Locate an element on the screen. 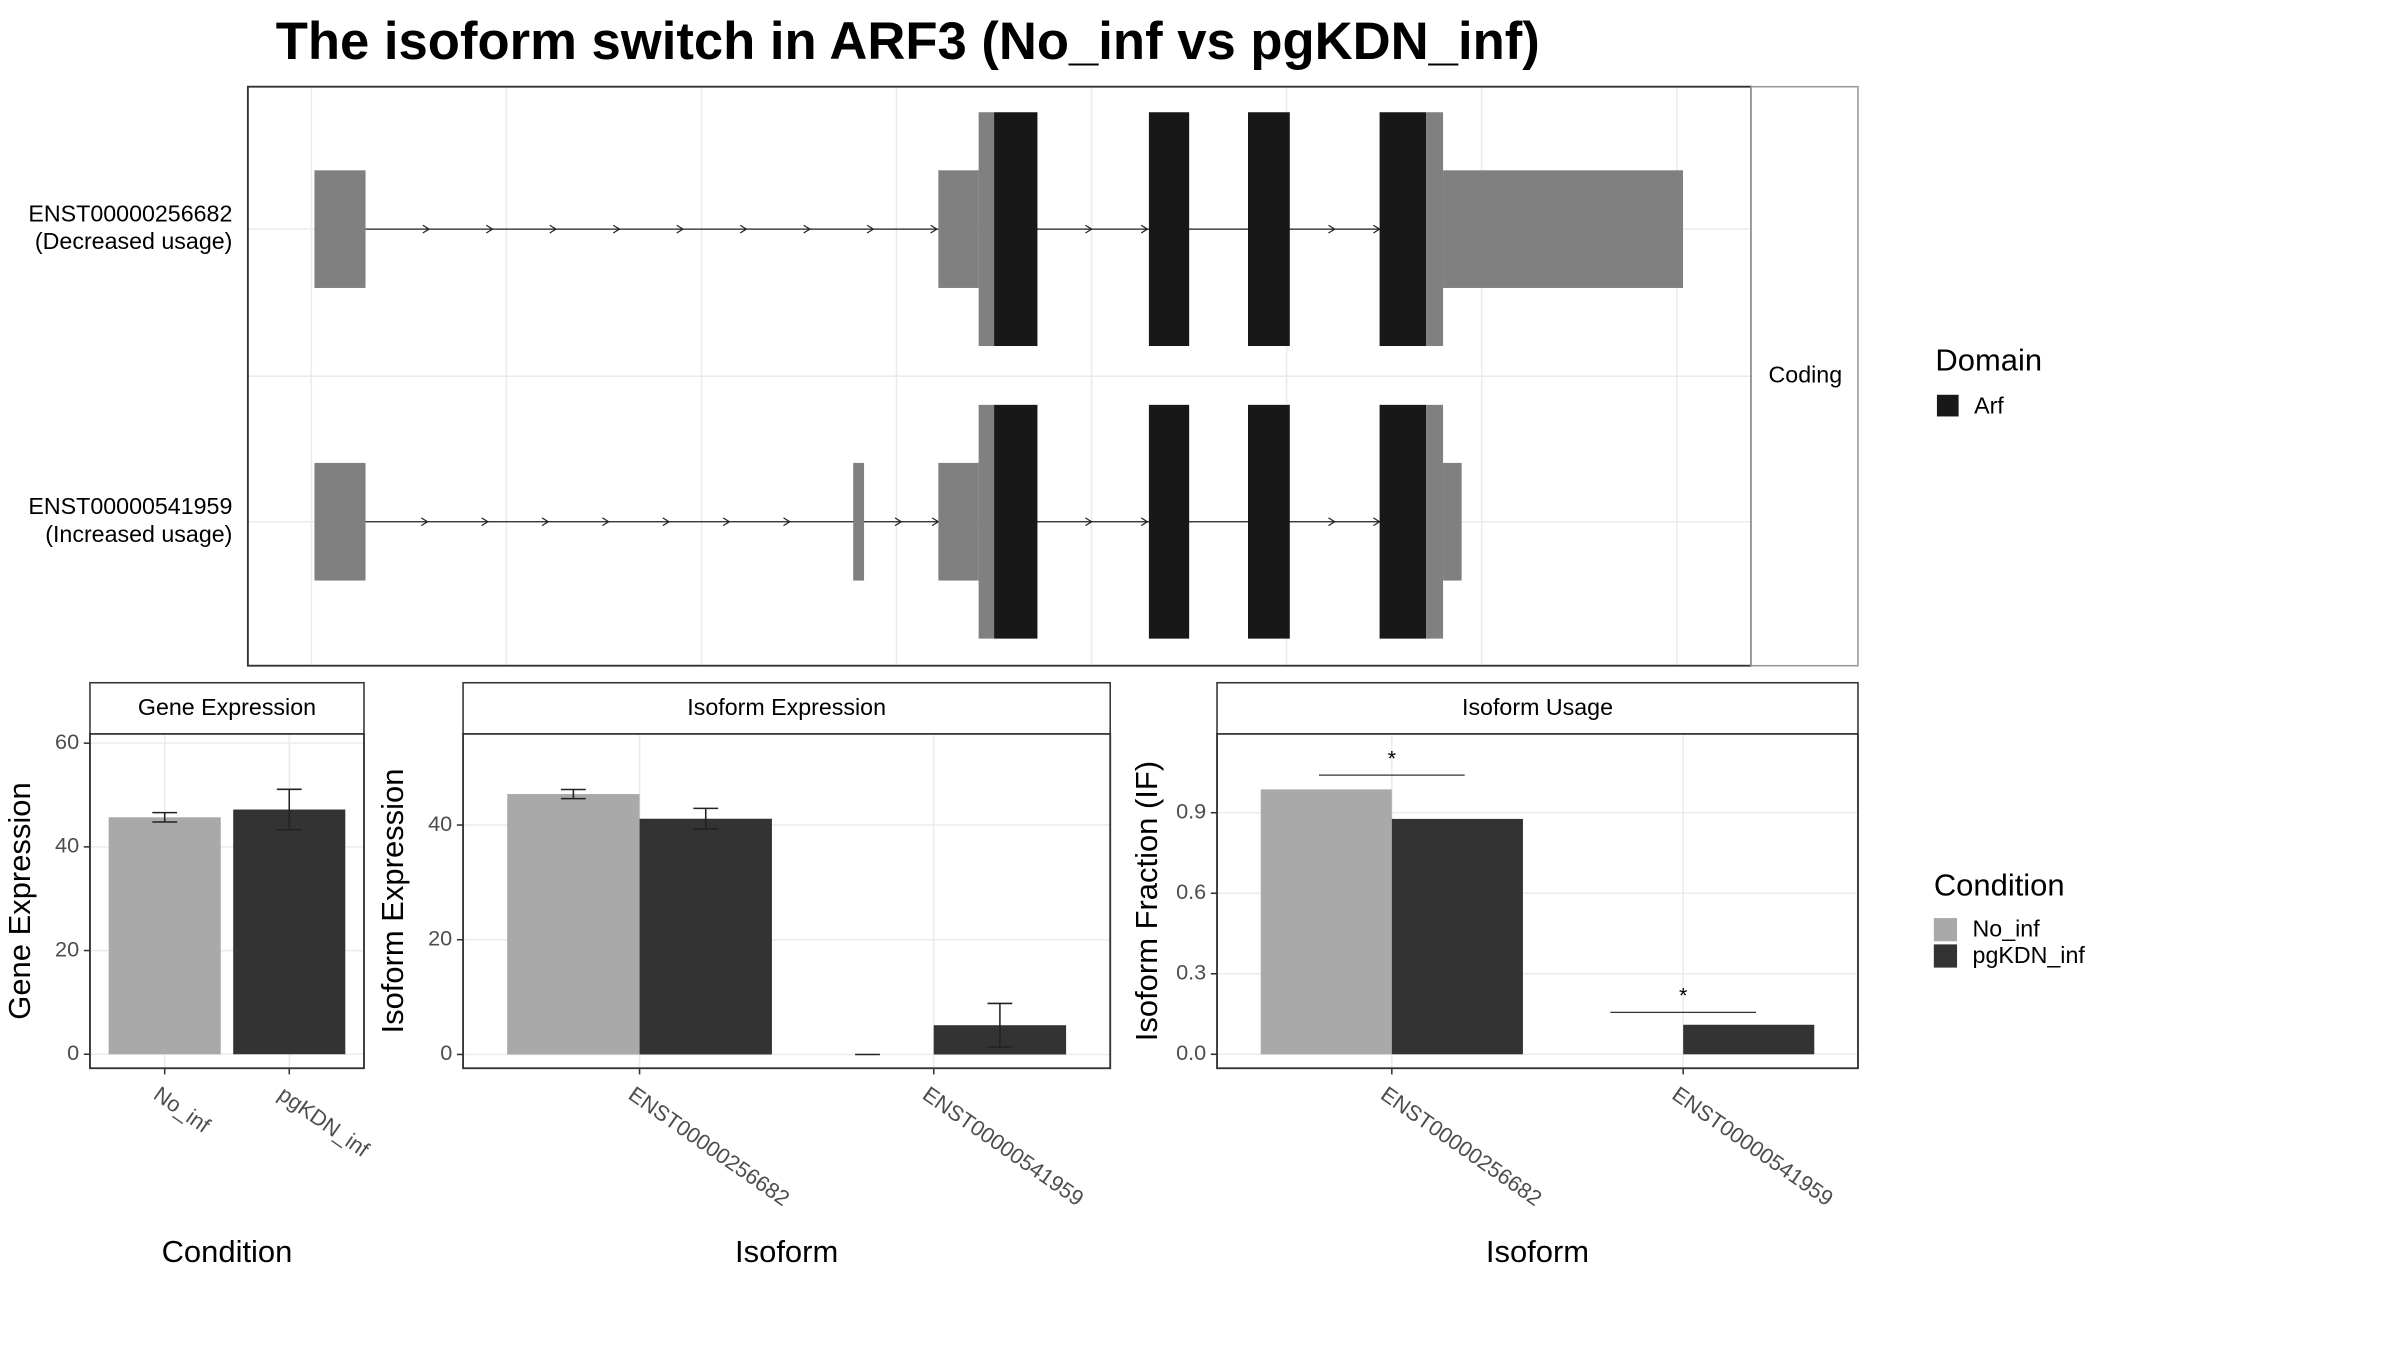 The height and width of the screenshot is (1350, 2400). panel-title: Isoform Usage is located at coordinates (1537, 707).